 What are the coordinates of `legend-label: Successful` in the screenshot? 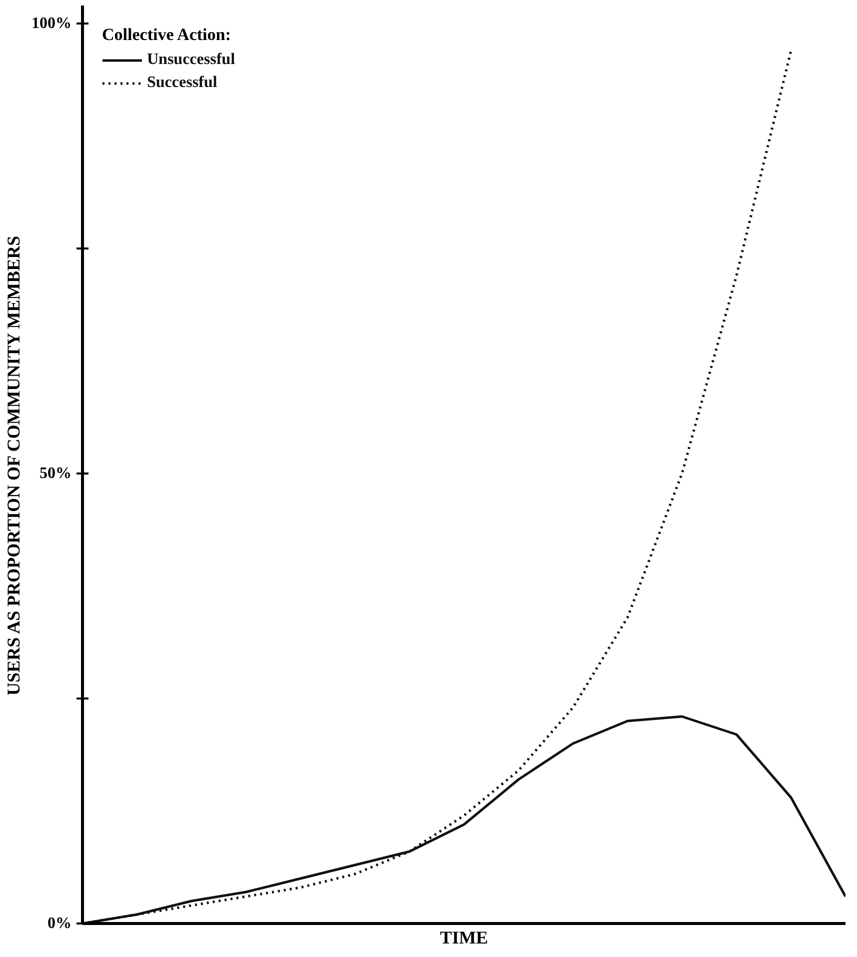 It's located at (182, 83).